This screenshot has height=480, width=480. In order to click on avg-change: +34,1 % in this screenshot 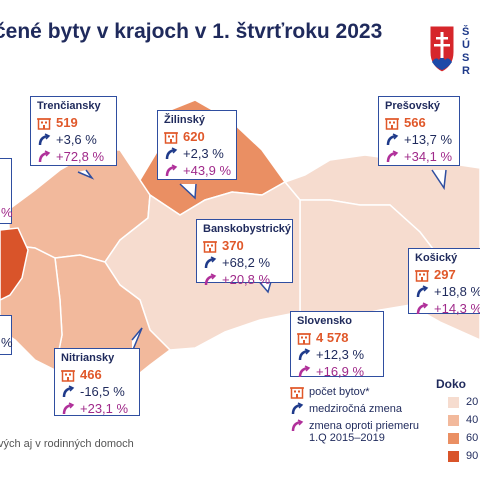, I will do `click(428, 156)`.